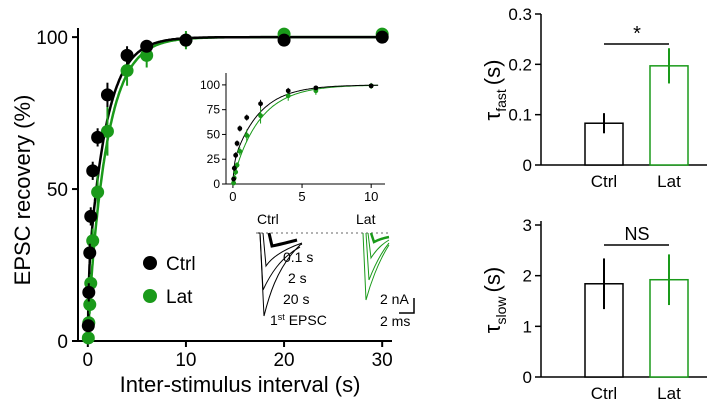  What do you see at coordinates (492, 328) in the screenshot?
I see `tau-slow-symbol: τ` at bounding box center [492, 328].